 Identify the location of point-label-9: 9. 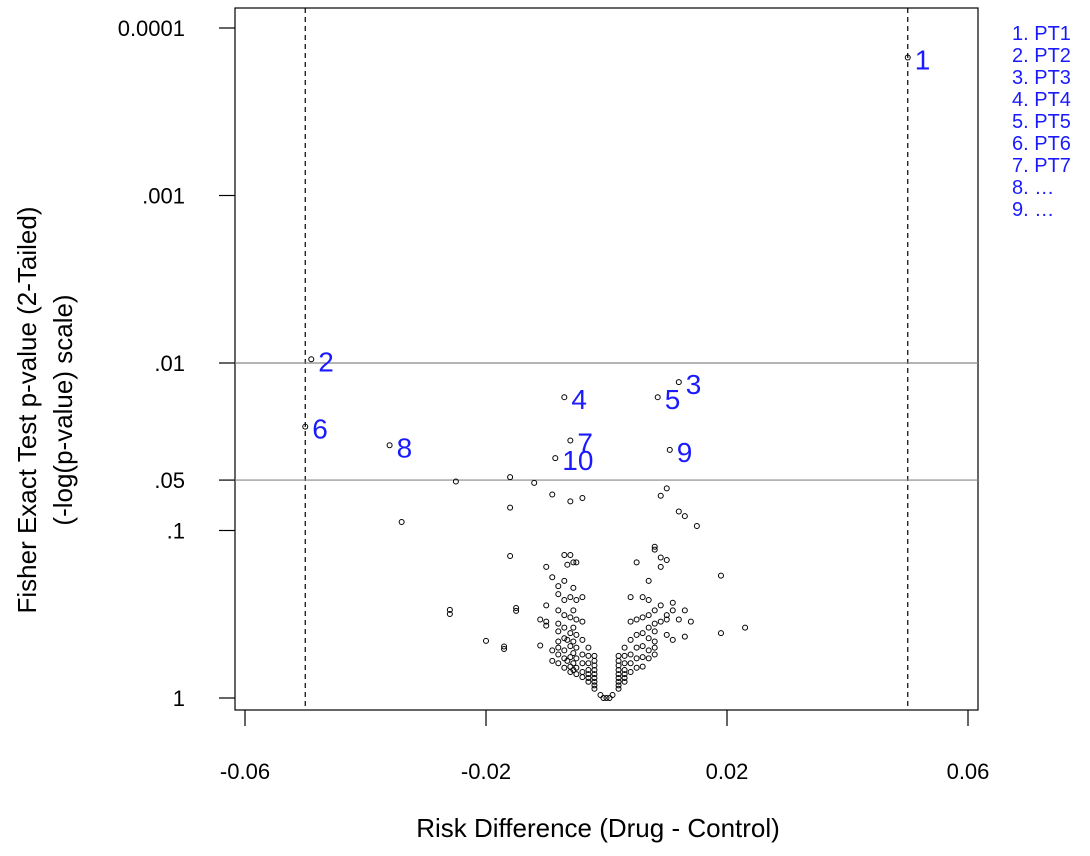
(685, 452).